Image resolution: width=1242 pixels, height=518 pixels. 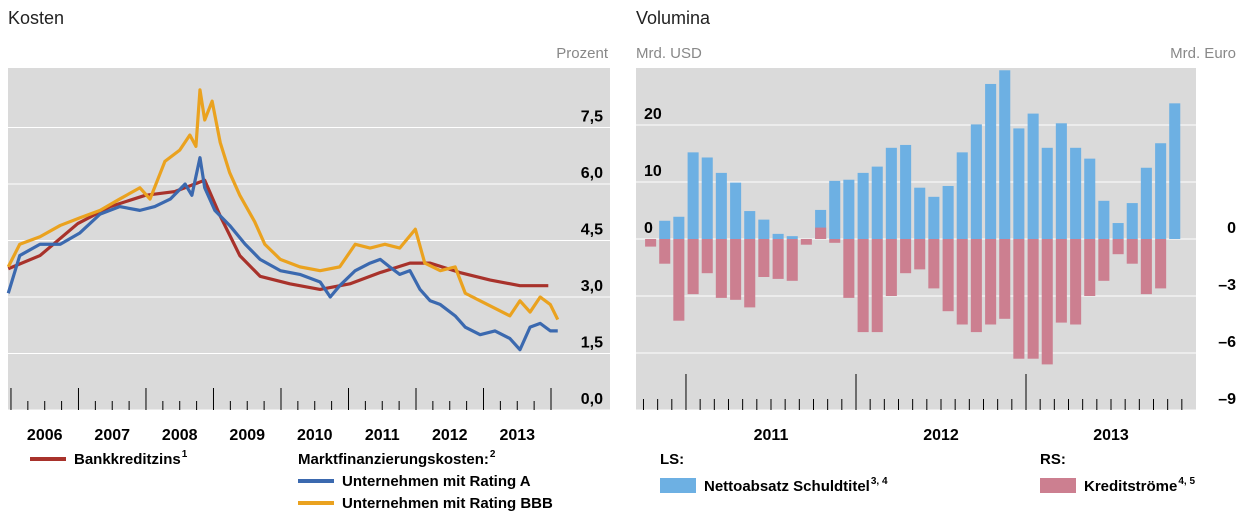 I want to click on x-tick-label: 2010, so click(x=315, y=435).